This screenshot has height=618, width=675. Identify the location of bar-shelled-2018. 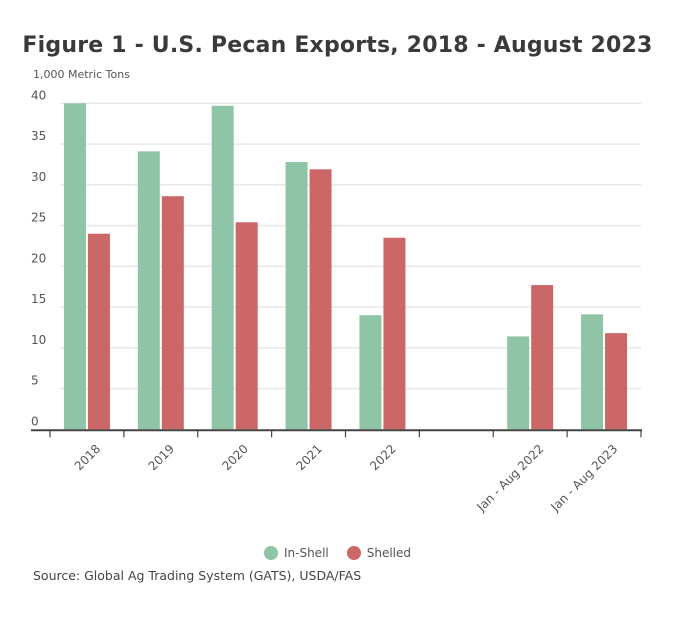
(98, 331).